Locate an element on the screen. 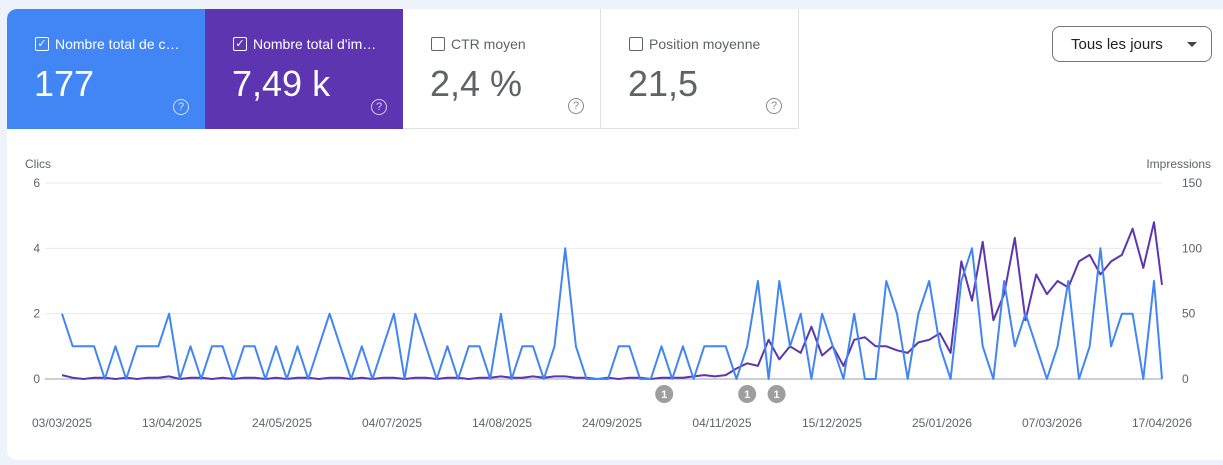  y-tick-right: 150 is located at coordinates (1192, 183).